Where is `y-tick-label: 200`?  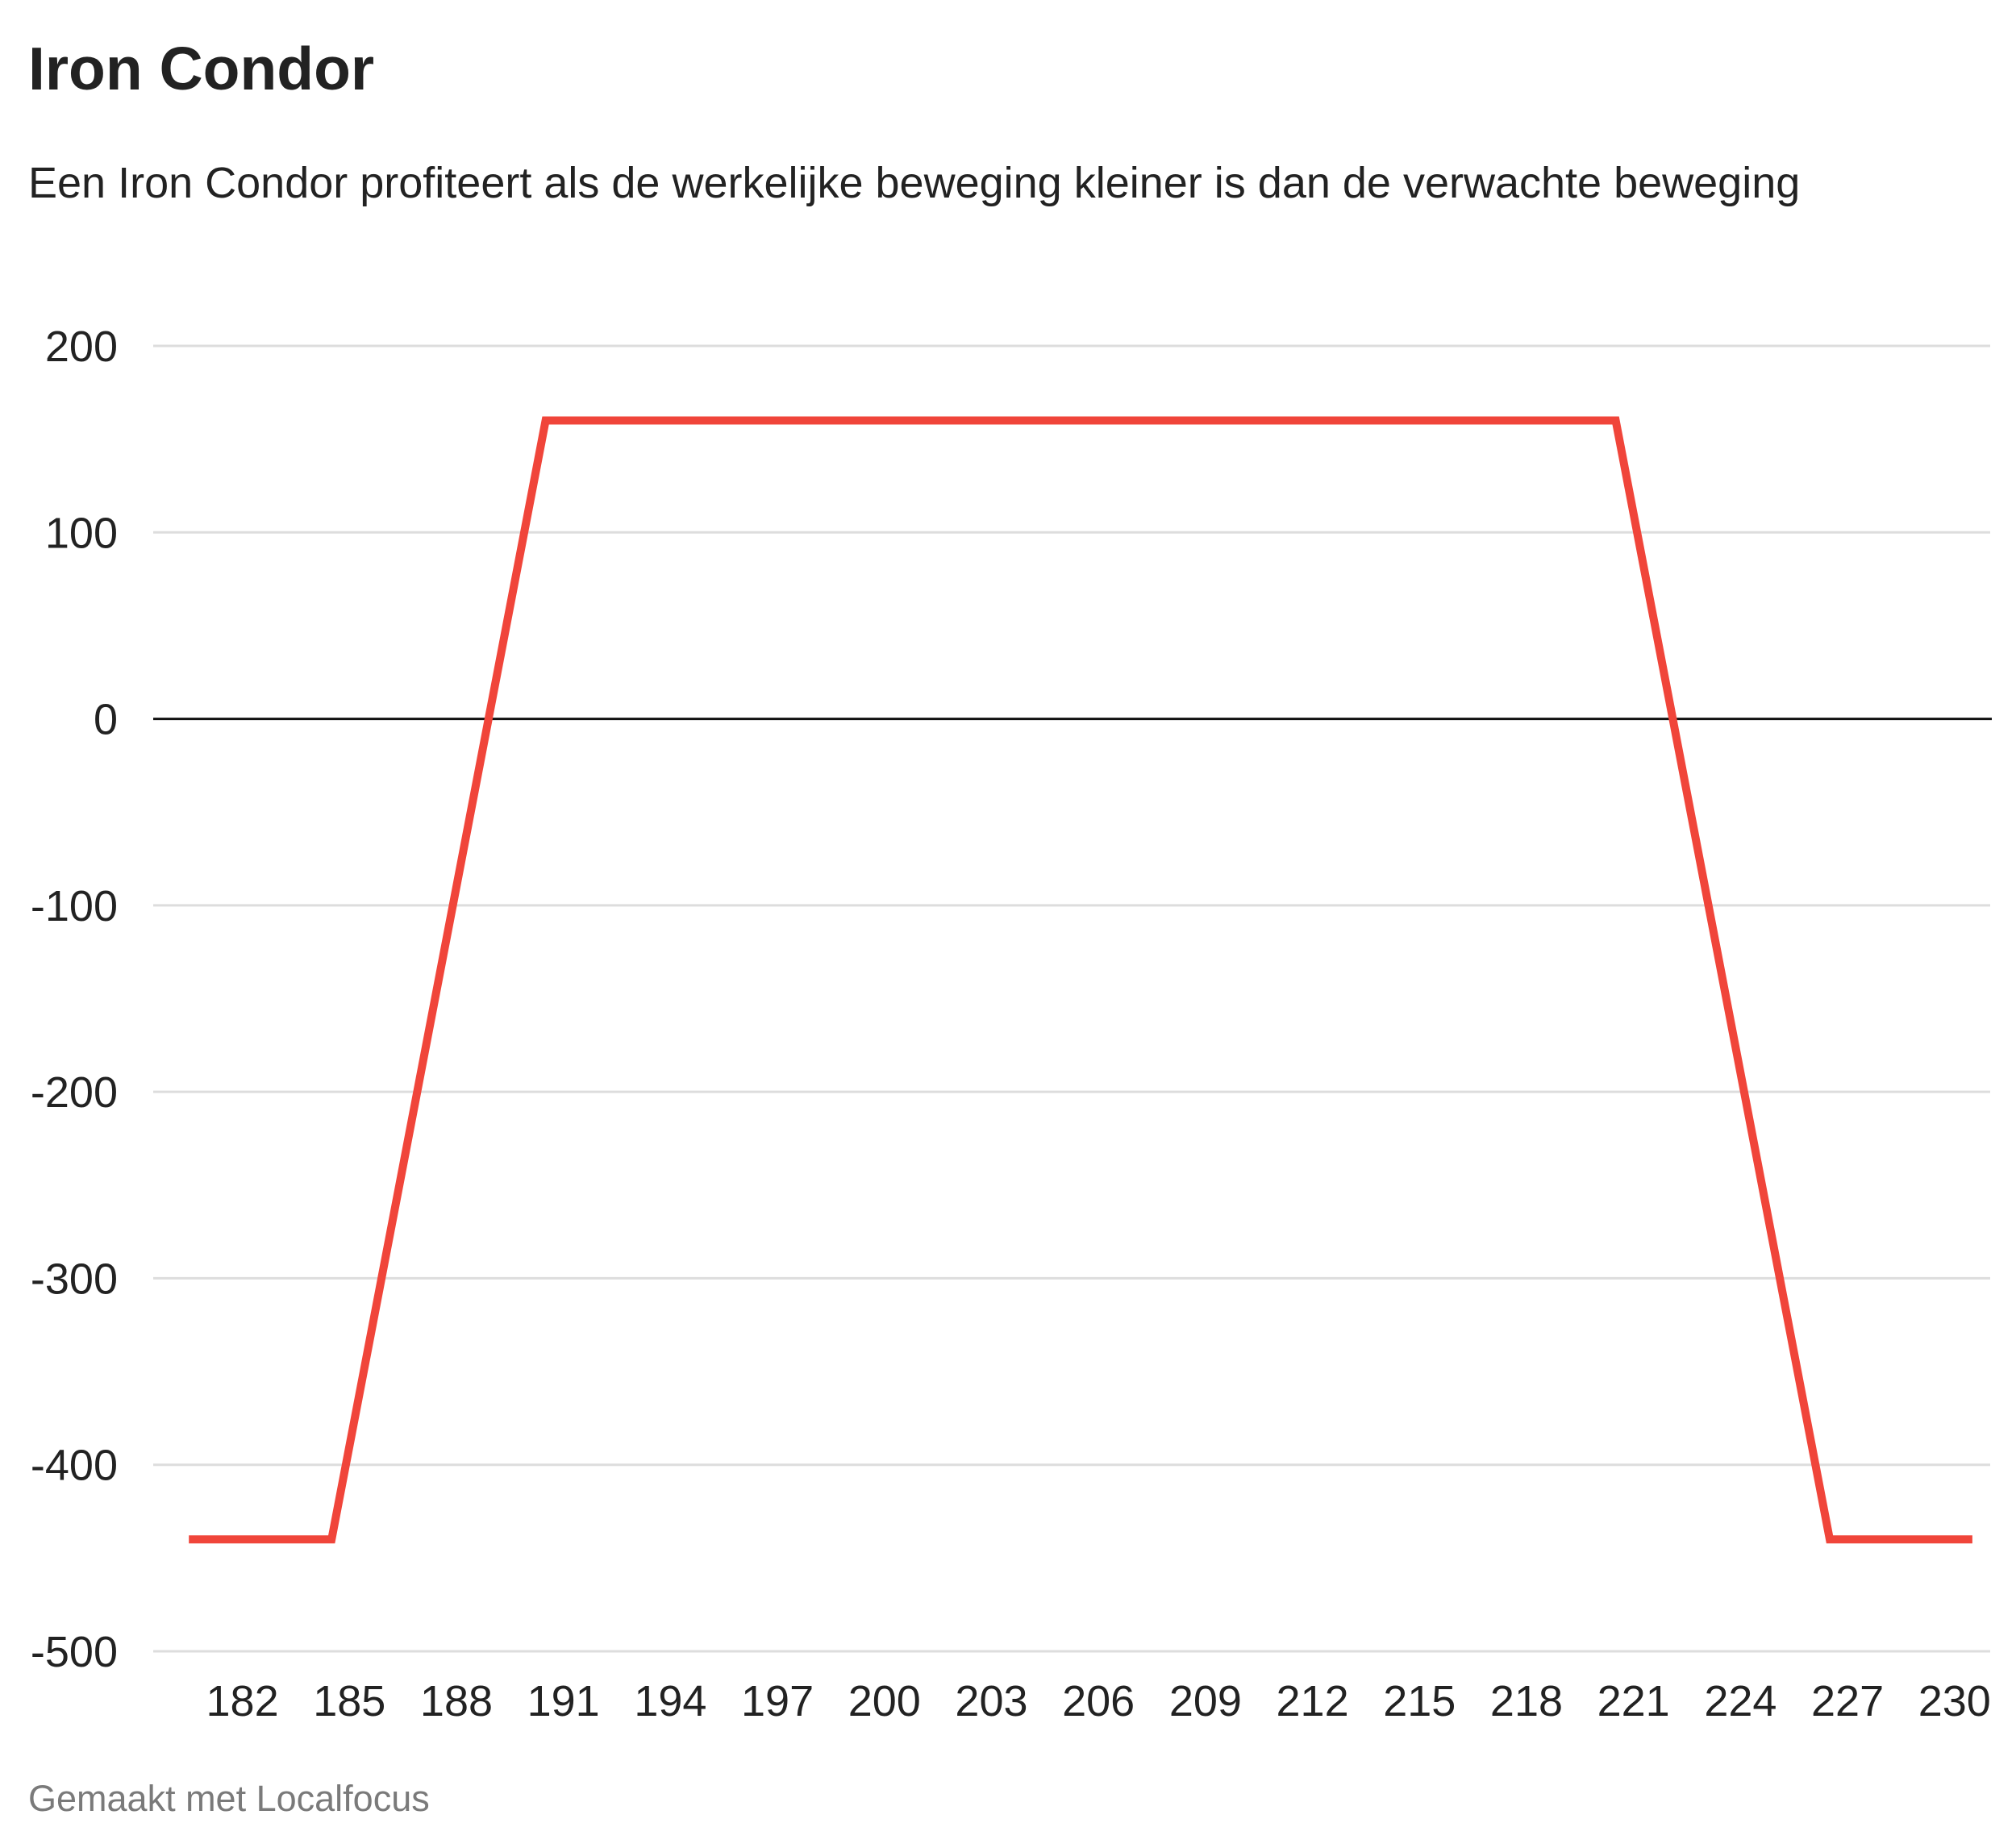 y-tick-label: 200 is located at coordinates (81, 347).